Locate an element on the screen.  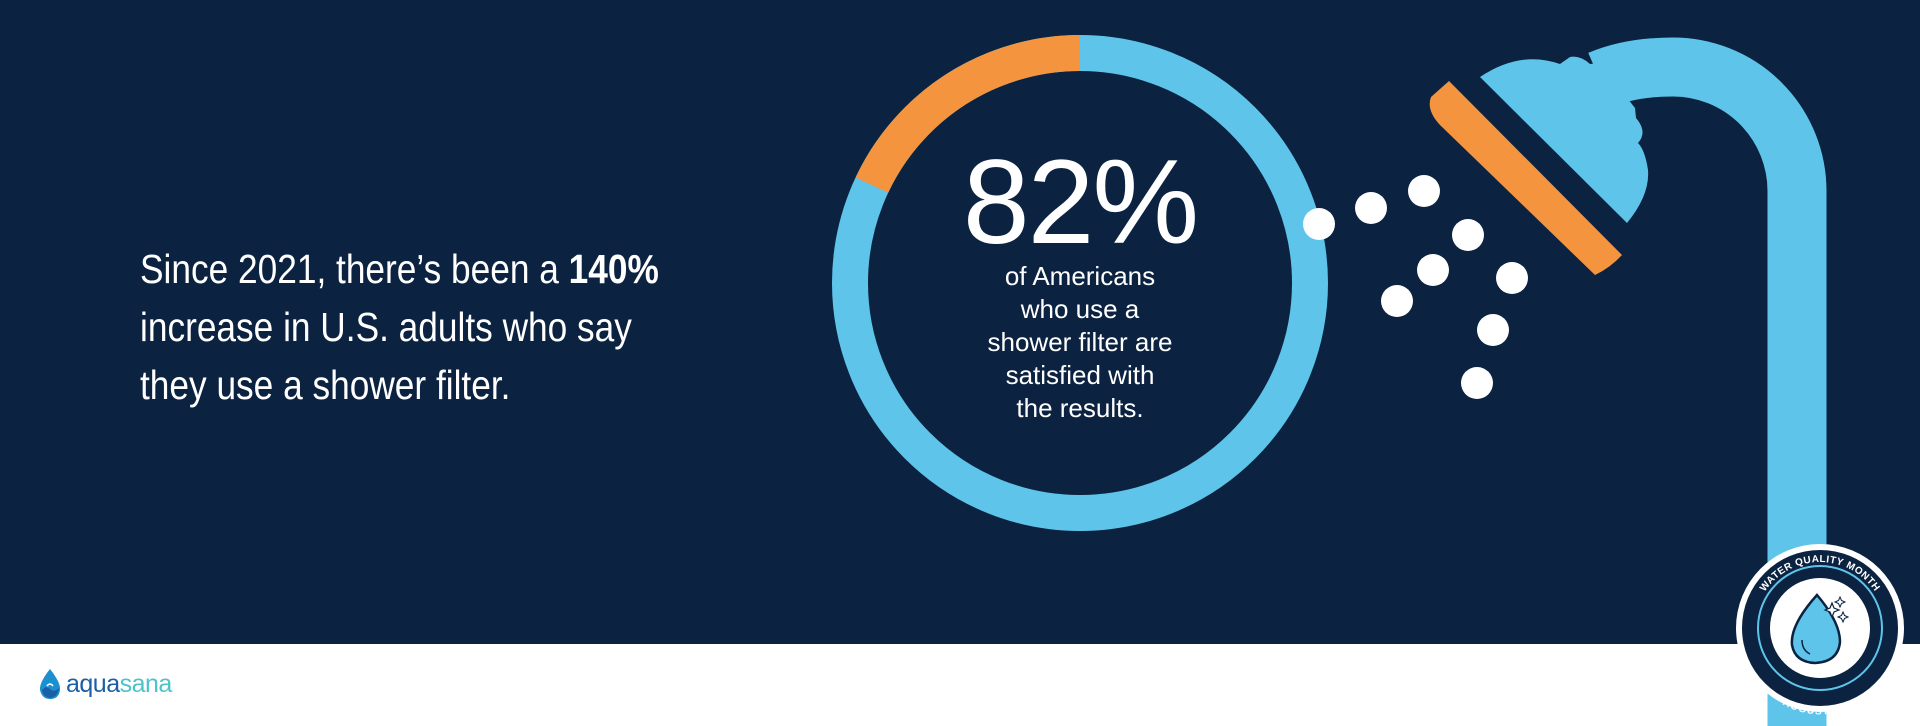
headline-text: Since 2021, there’s been a is located at coordinates (354, 269).